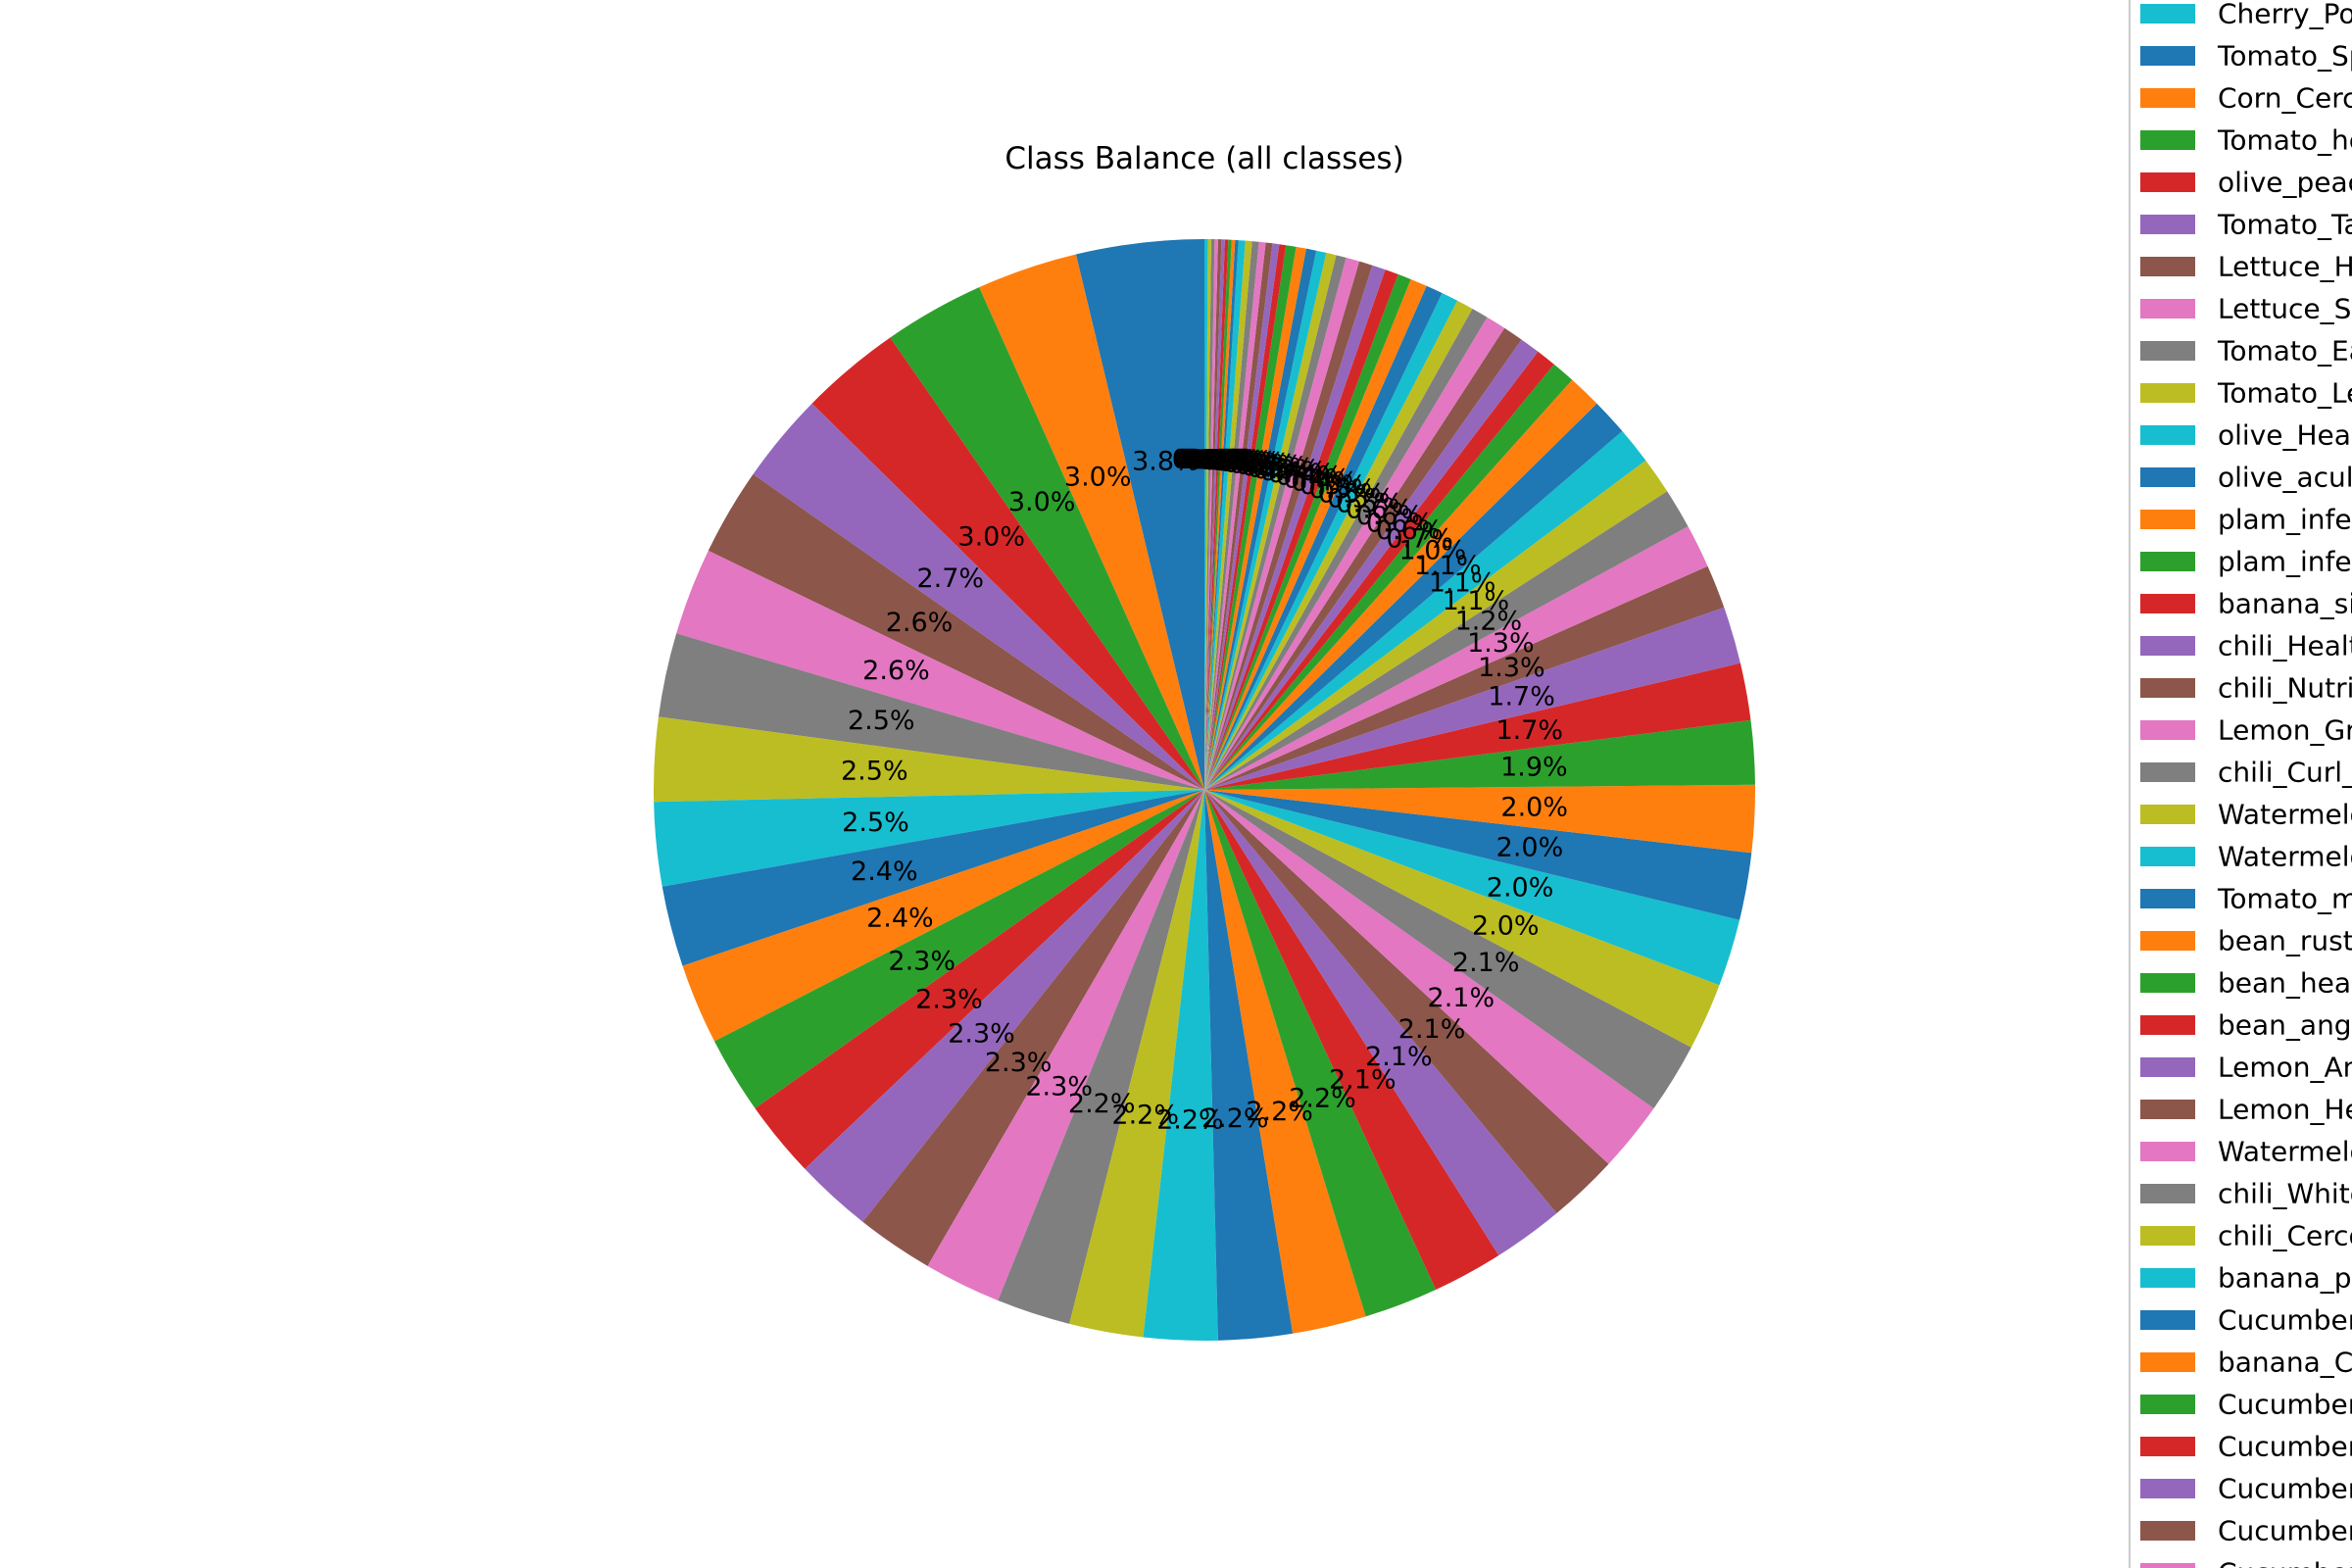 Image resolution: width=2352 pixels, height=1568 pixels. What do you see at coordinates (2285, 604) in the screenshot?
I see `legend-label: banana_si` at bounding box center [2285, 604].